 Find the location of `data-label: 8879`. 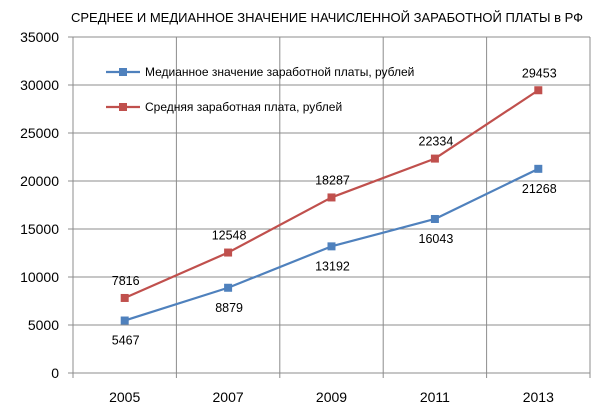

data-label: 8879 is located at coordinates (229, 308).